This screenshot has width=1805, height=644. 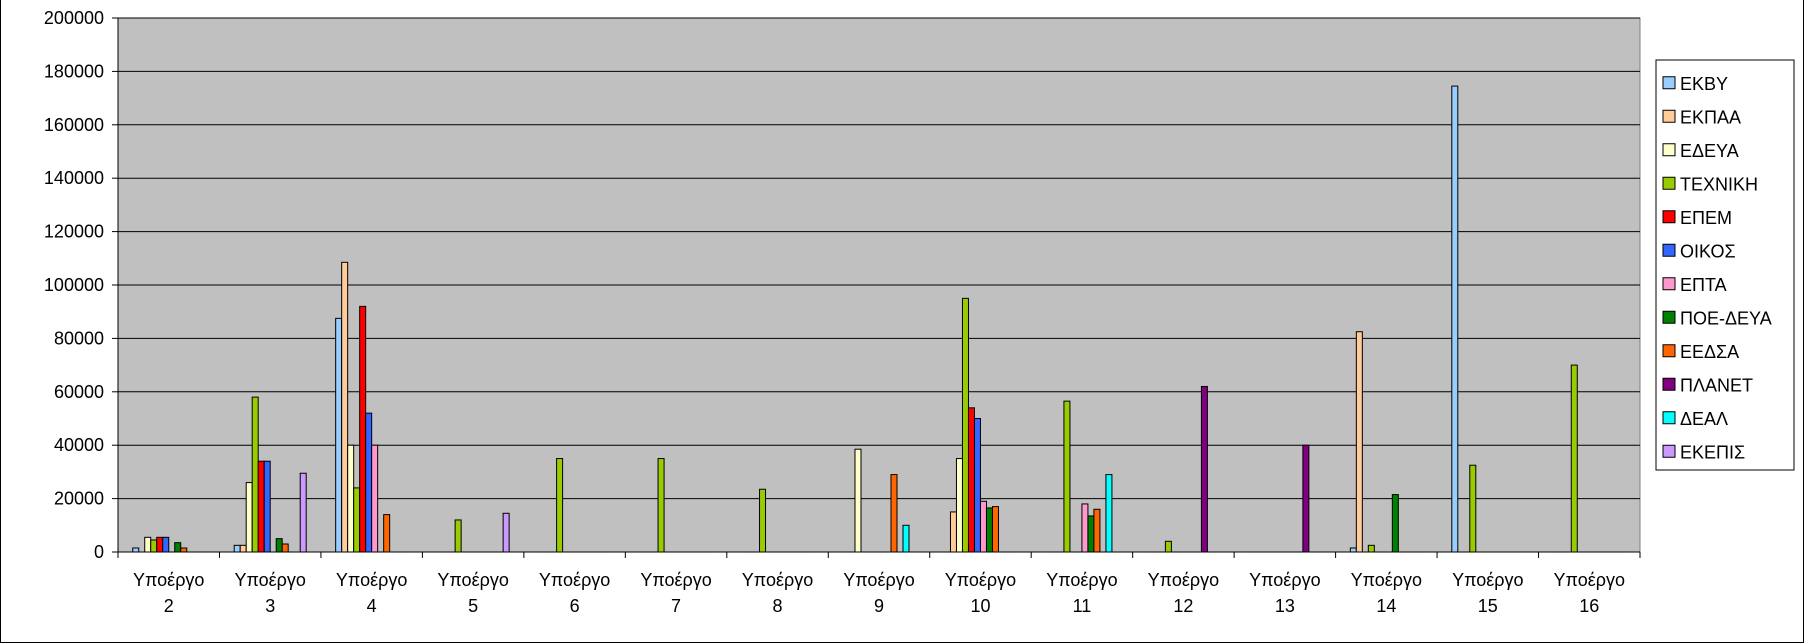 I want to click on legend-label: ΕΠΕΜ, so click(x=1706, y=218).